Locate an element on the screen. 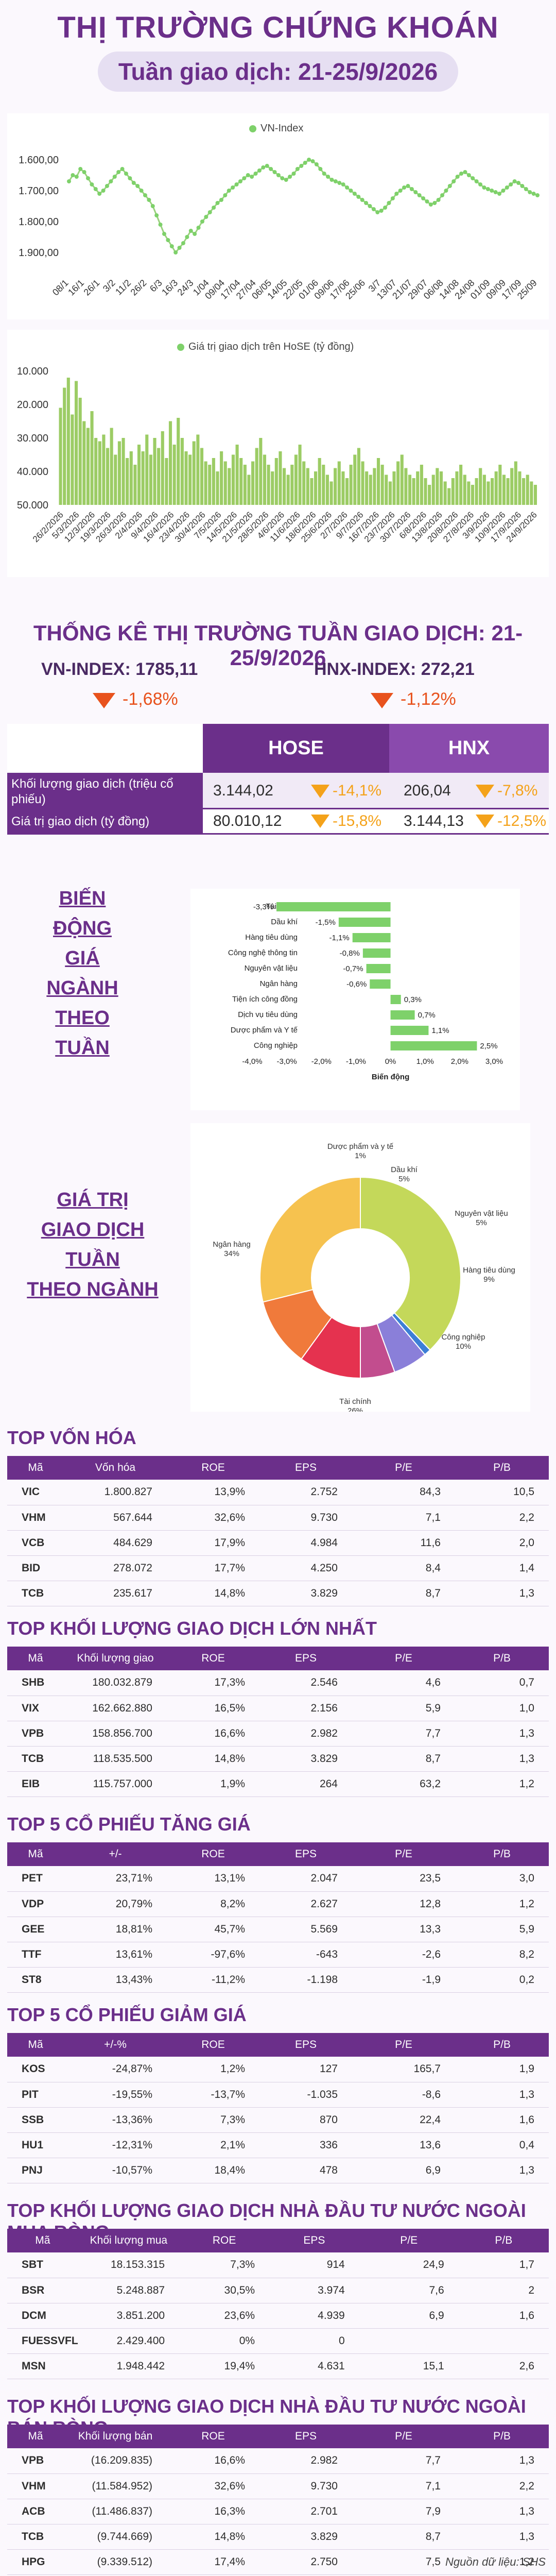  value-cell: (11.486.837) is located at coordinates (115, 2511).